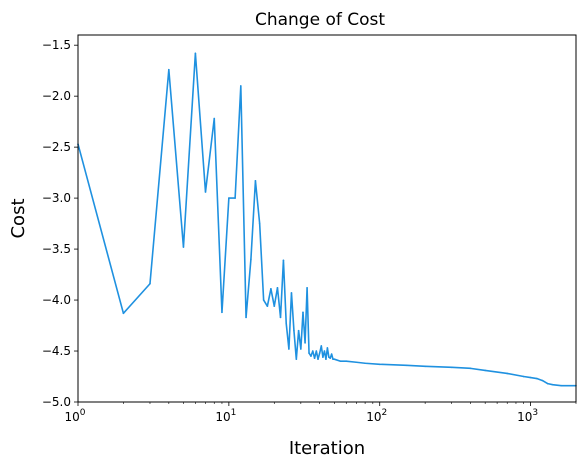 The height and width of the screenshot is (467, 584). I want to click on y-tick-label: −2.5, so click(56, 147).